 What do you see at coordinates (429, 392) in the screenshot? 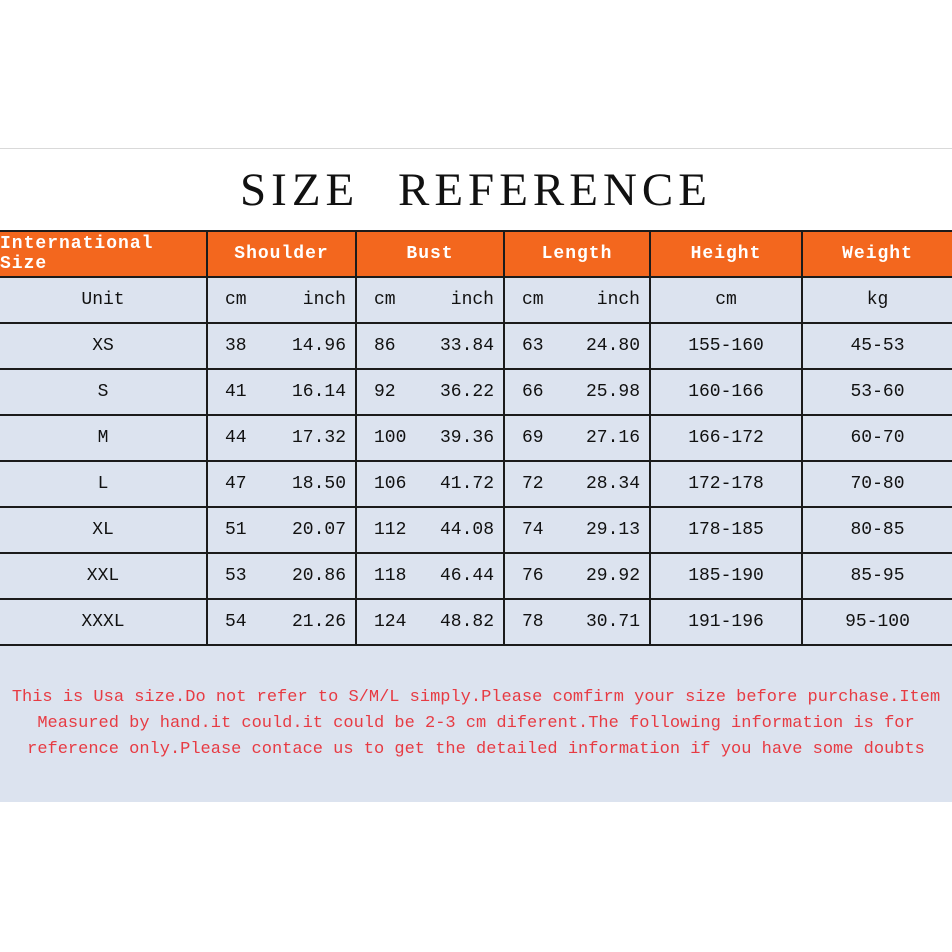
I see `bust-values: 92 36.22` at bounding box center [429, 392].